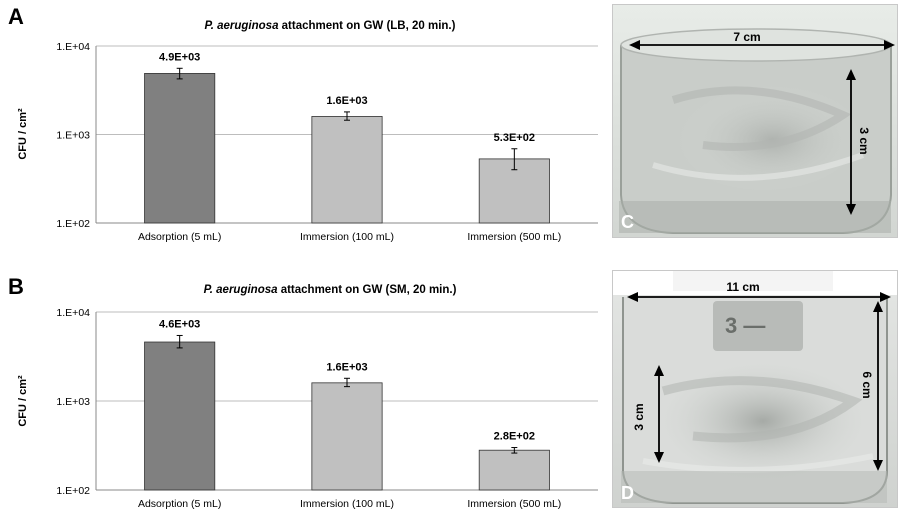 This screenshot has width=908, height=512. What do you see at coordinates (16, 286) in the screenshot?
I see `panel-letter-b: B` at bounding box center [16, 286].